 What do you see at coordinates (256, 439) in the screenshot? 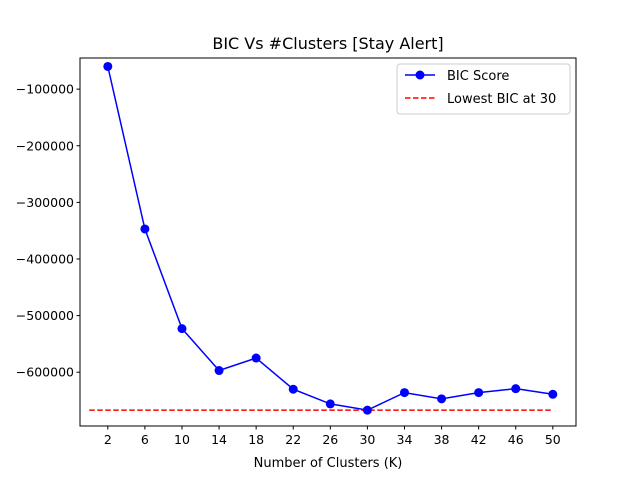
I see `x-tick-label: 18` at bounding box center [256, 439].